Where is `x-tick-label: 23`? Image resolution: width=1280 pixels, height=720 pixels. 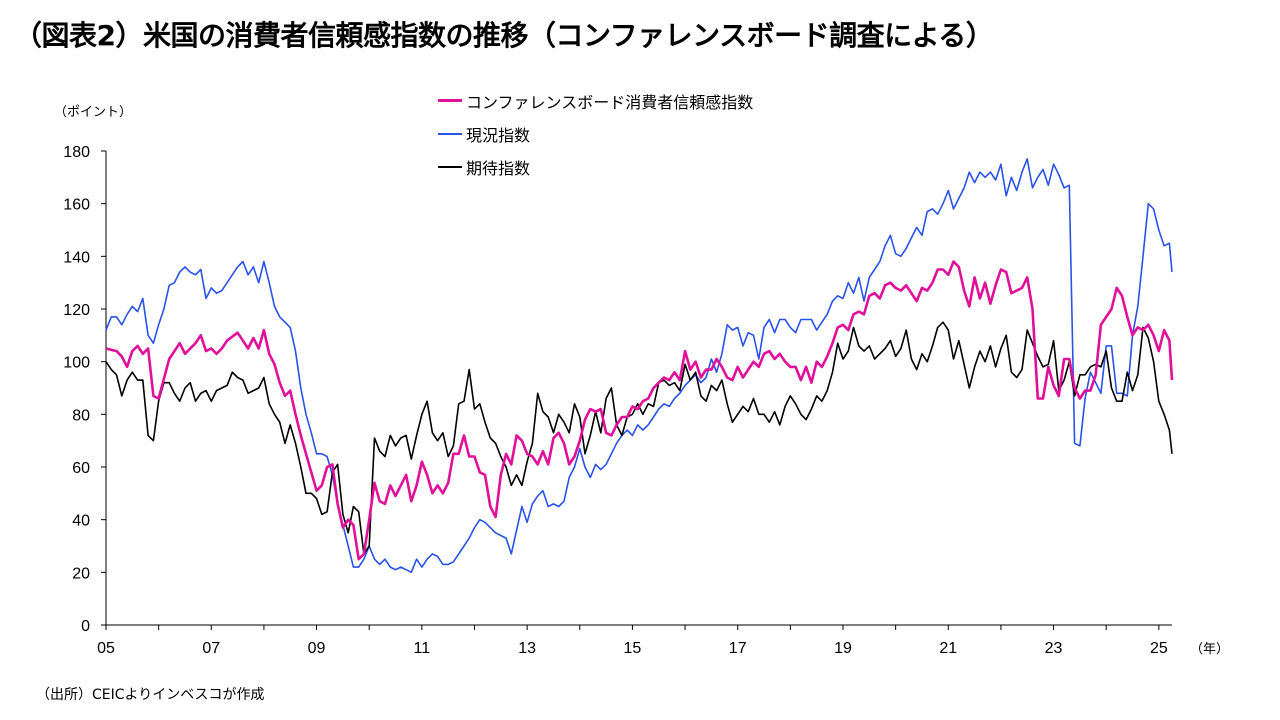
x-tick-label: 23 is located at coordinates (1054, 648).